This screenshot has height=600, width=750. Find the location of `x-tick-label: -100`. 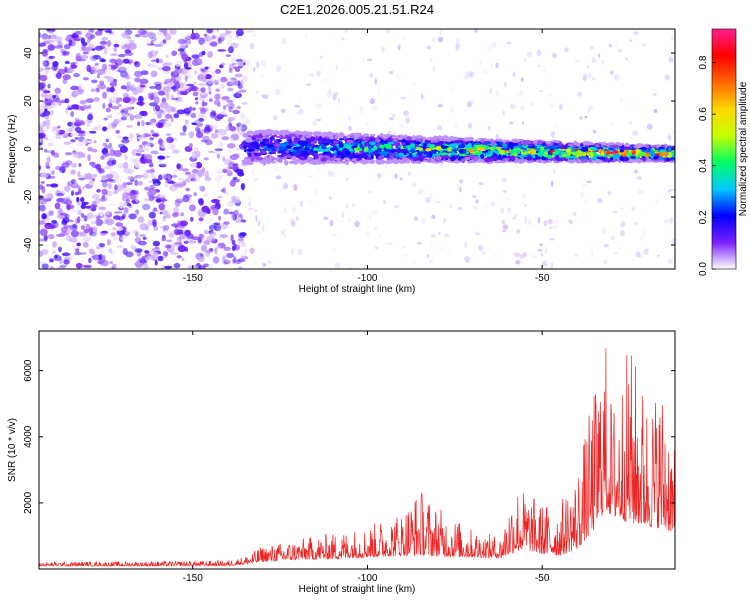

x-tick-label: -100 is located at coordinates (367, 578).